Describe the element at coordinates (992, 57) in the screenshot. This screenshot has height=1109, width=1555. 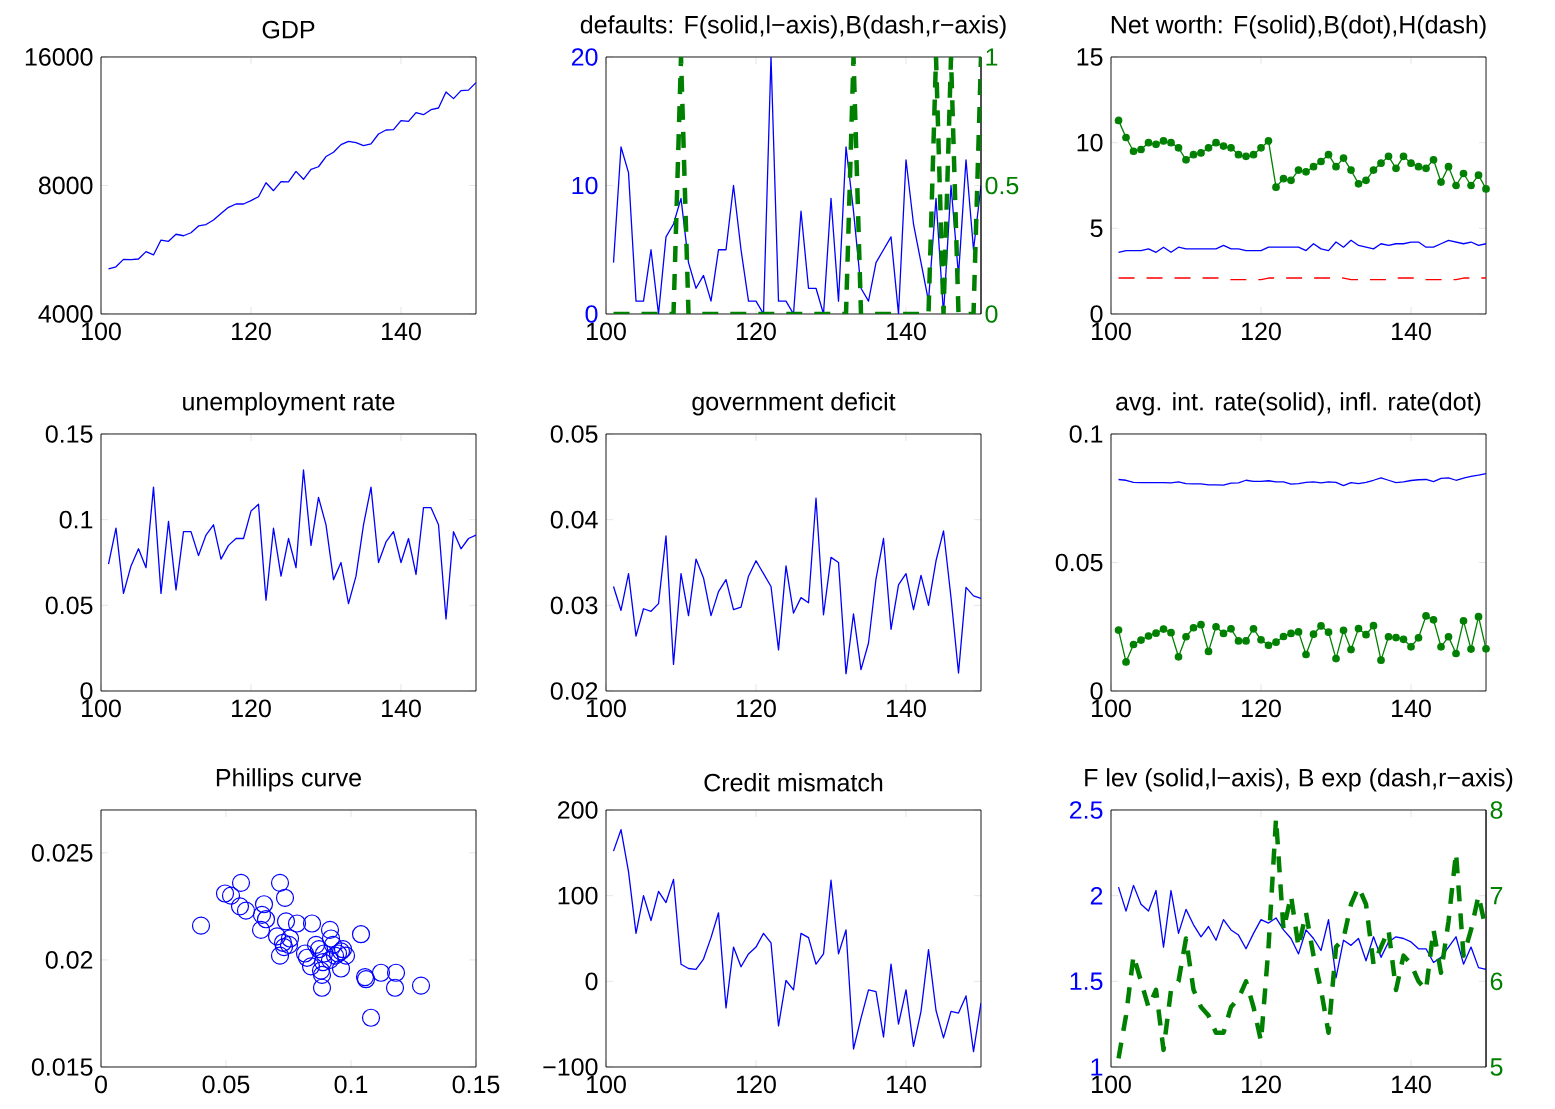
I see `y2-tick-label: 1` at that location.